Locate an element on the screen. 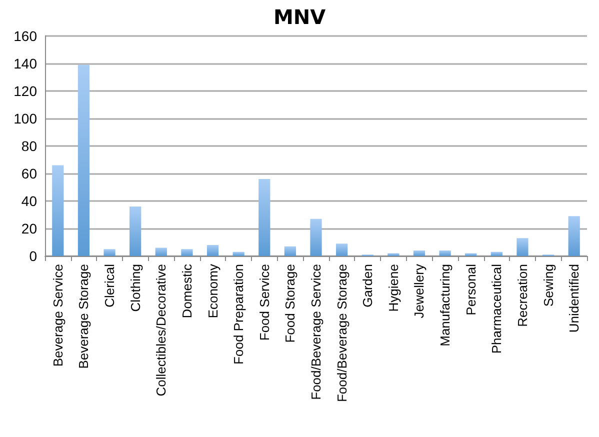  x-tick-label: Beverage Storage is located at coordinates (84, 316).